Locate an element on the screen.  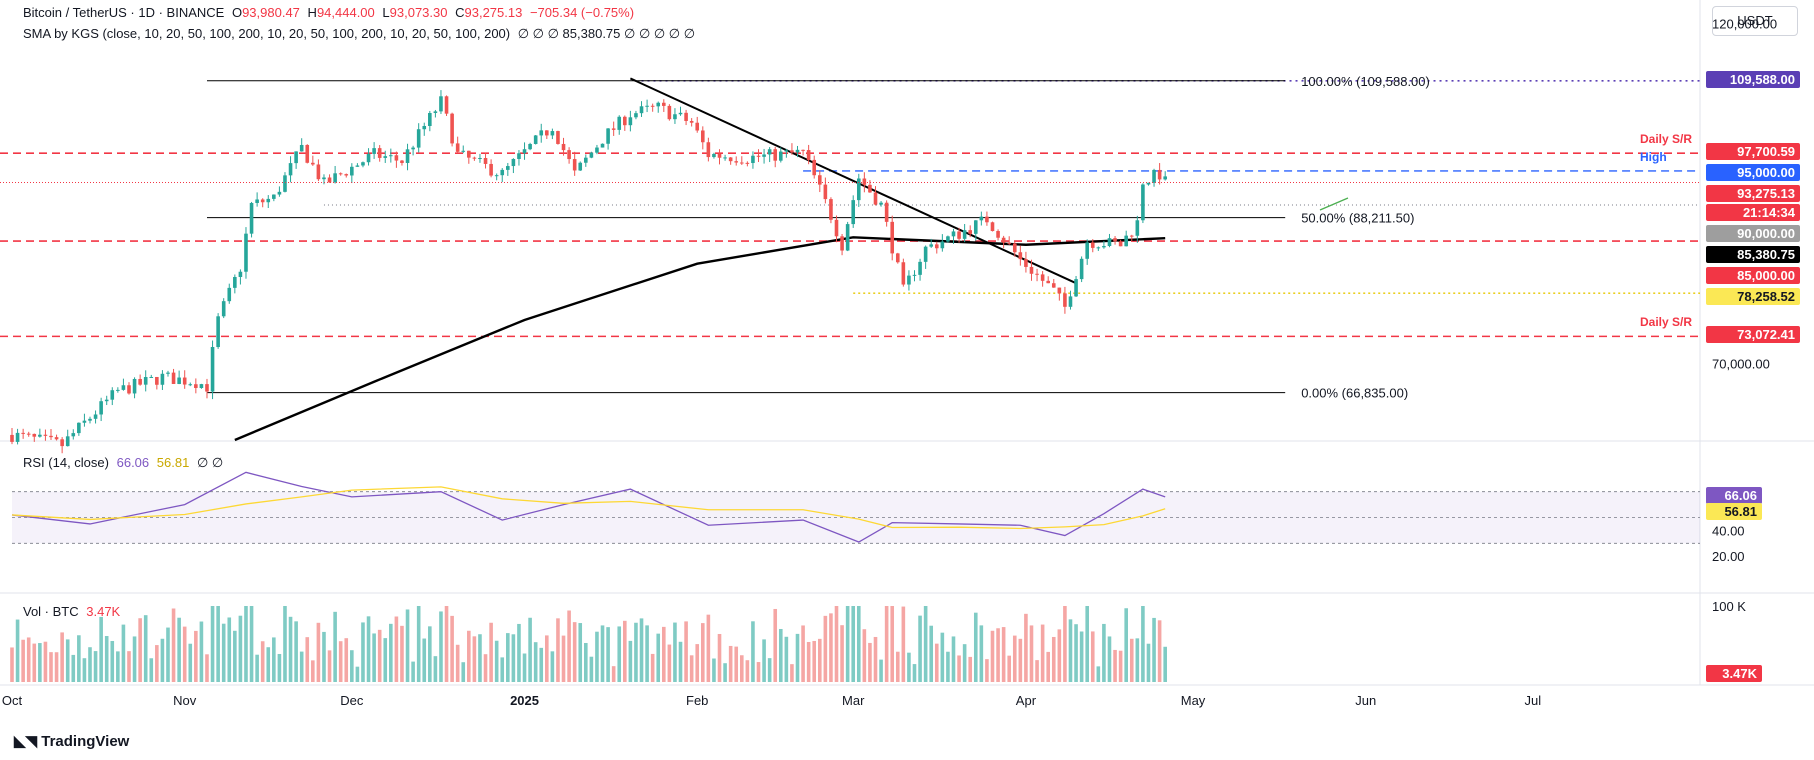
volume-header: Vol · BTC 3.47K is located at coordinates (73, 611).